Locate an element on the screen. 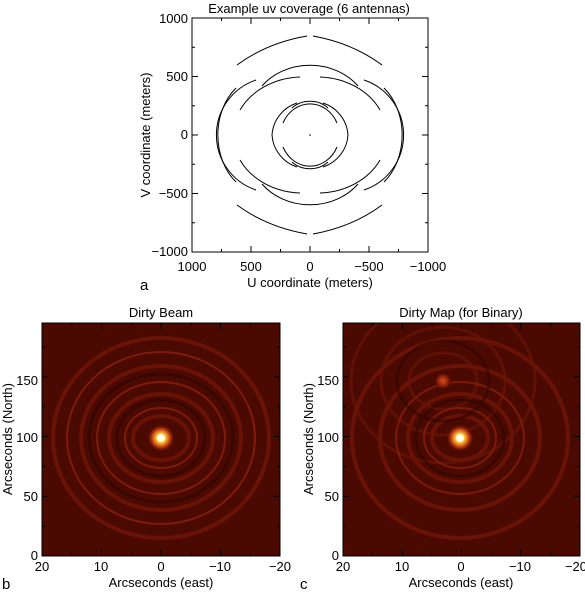 Image resolution: width=585 pixels, height=592 pixels. y-tick-label: −500 is located at coordinates (173, 193).